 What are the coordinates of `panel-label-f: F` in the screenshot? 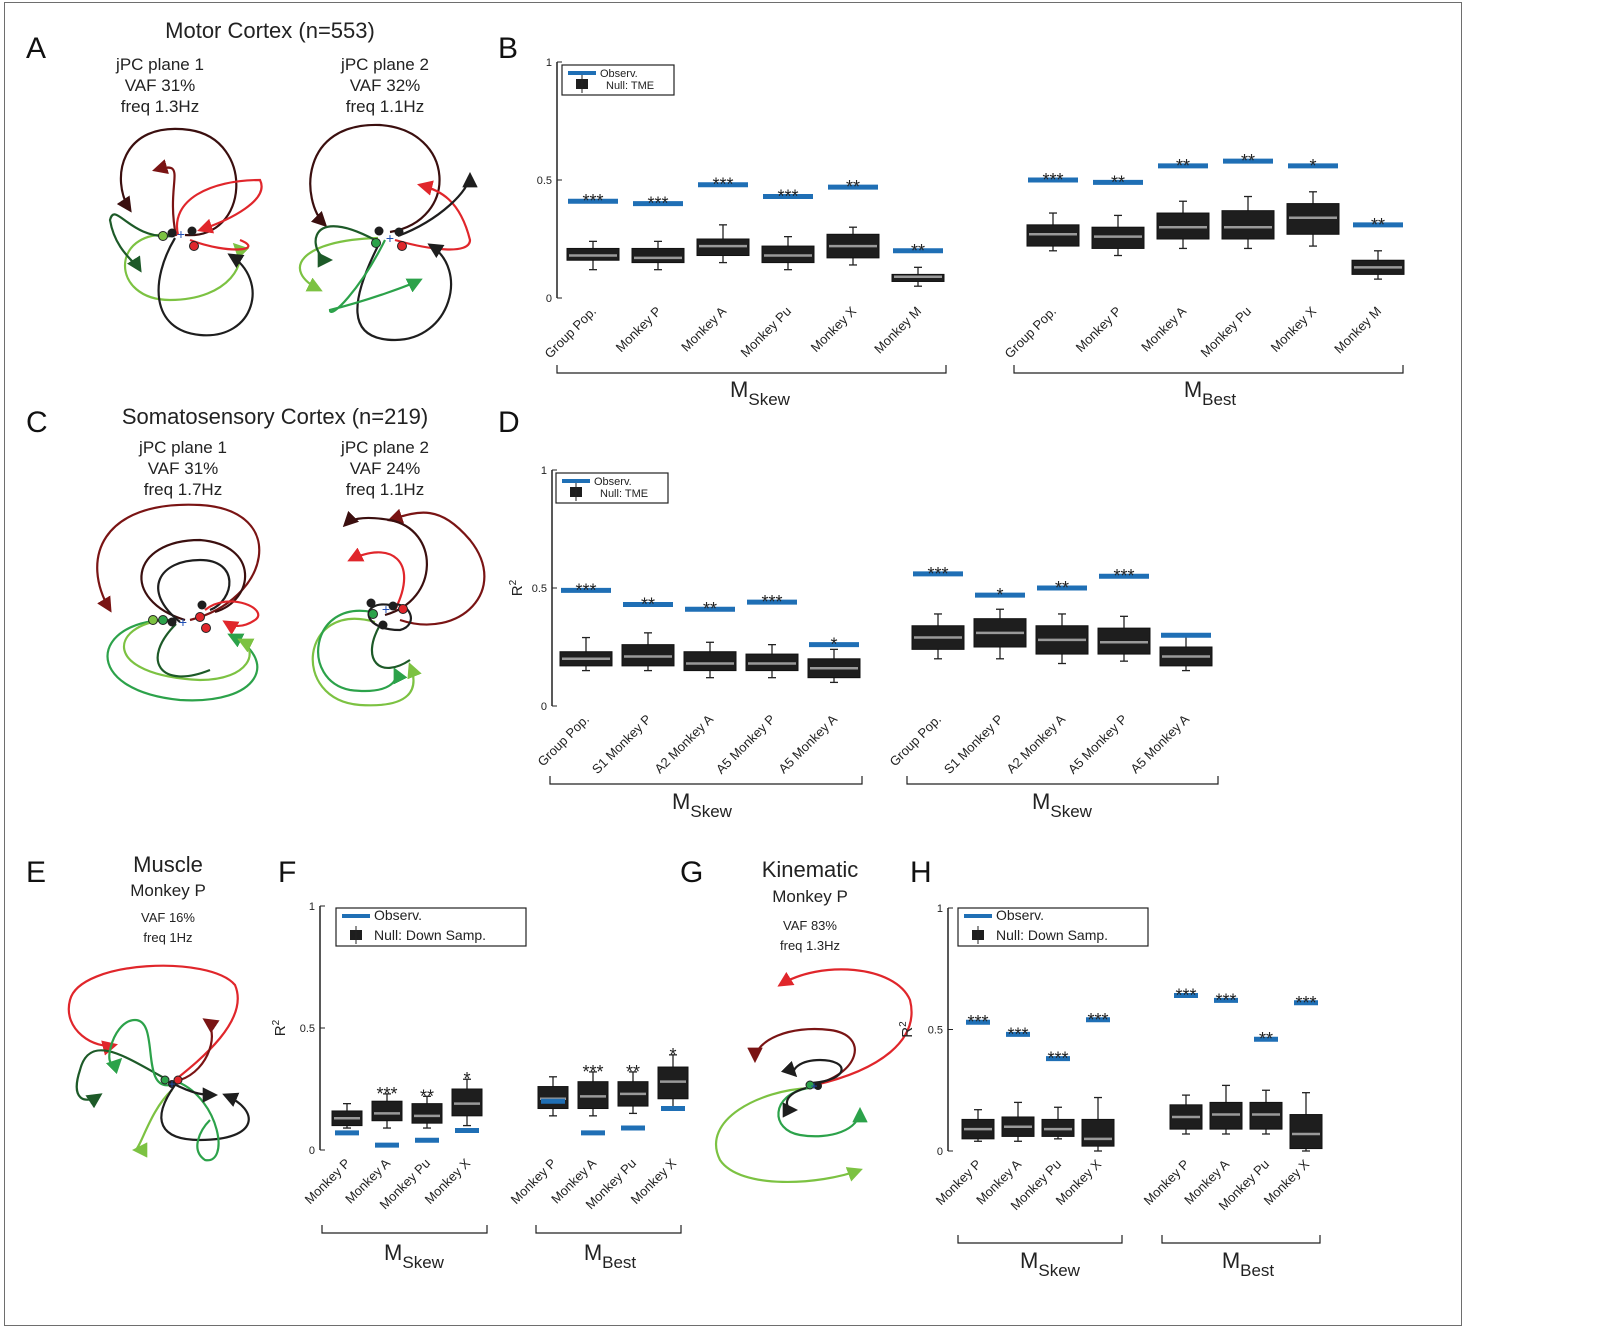 It's located at (287, 872).